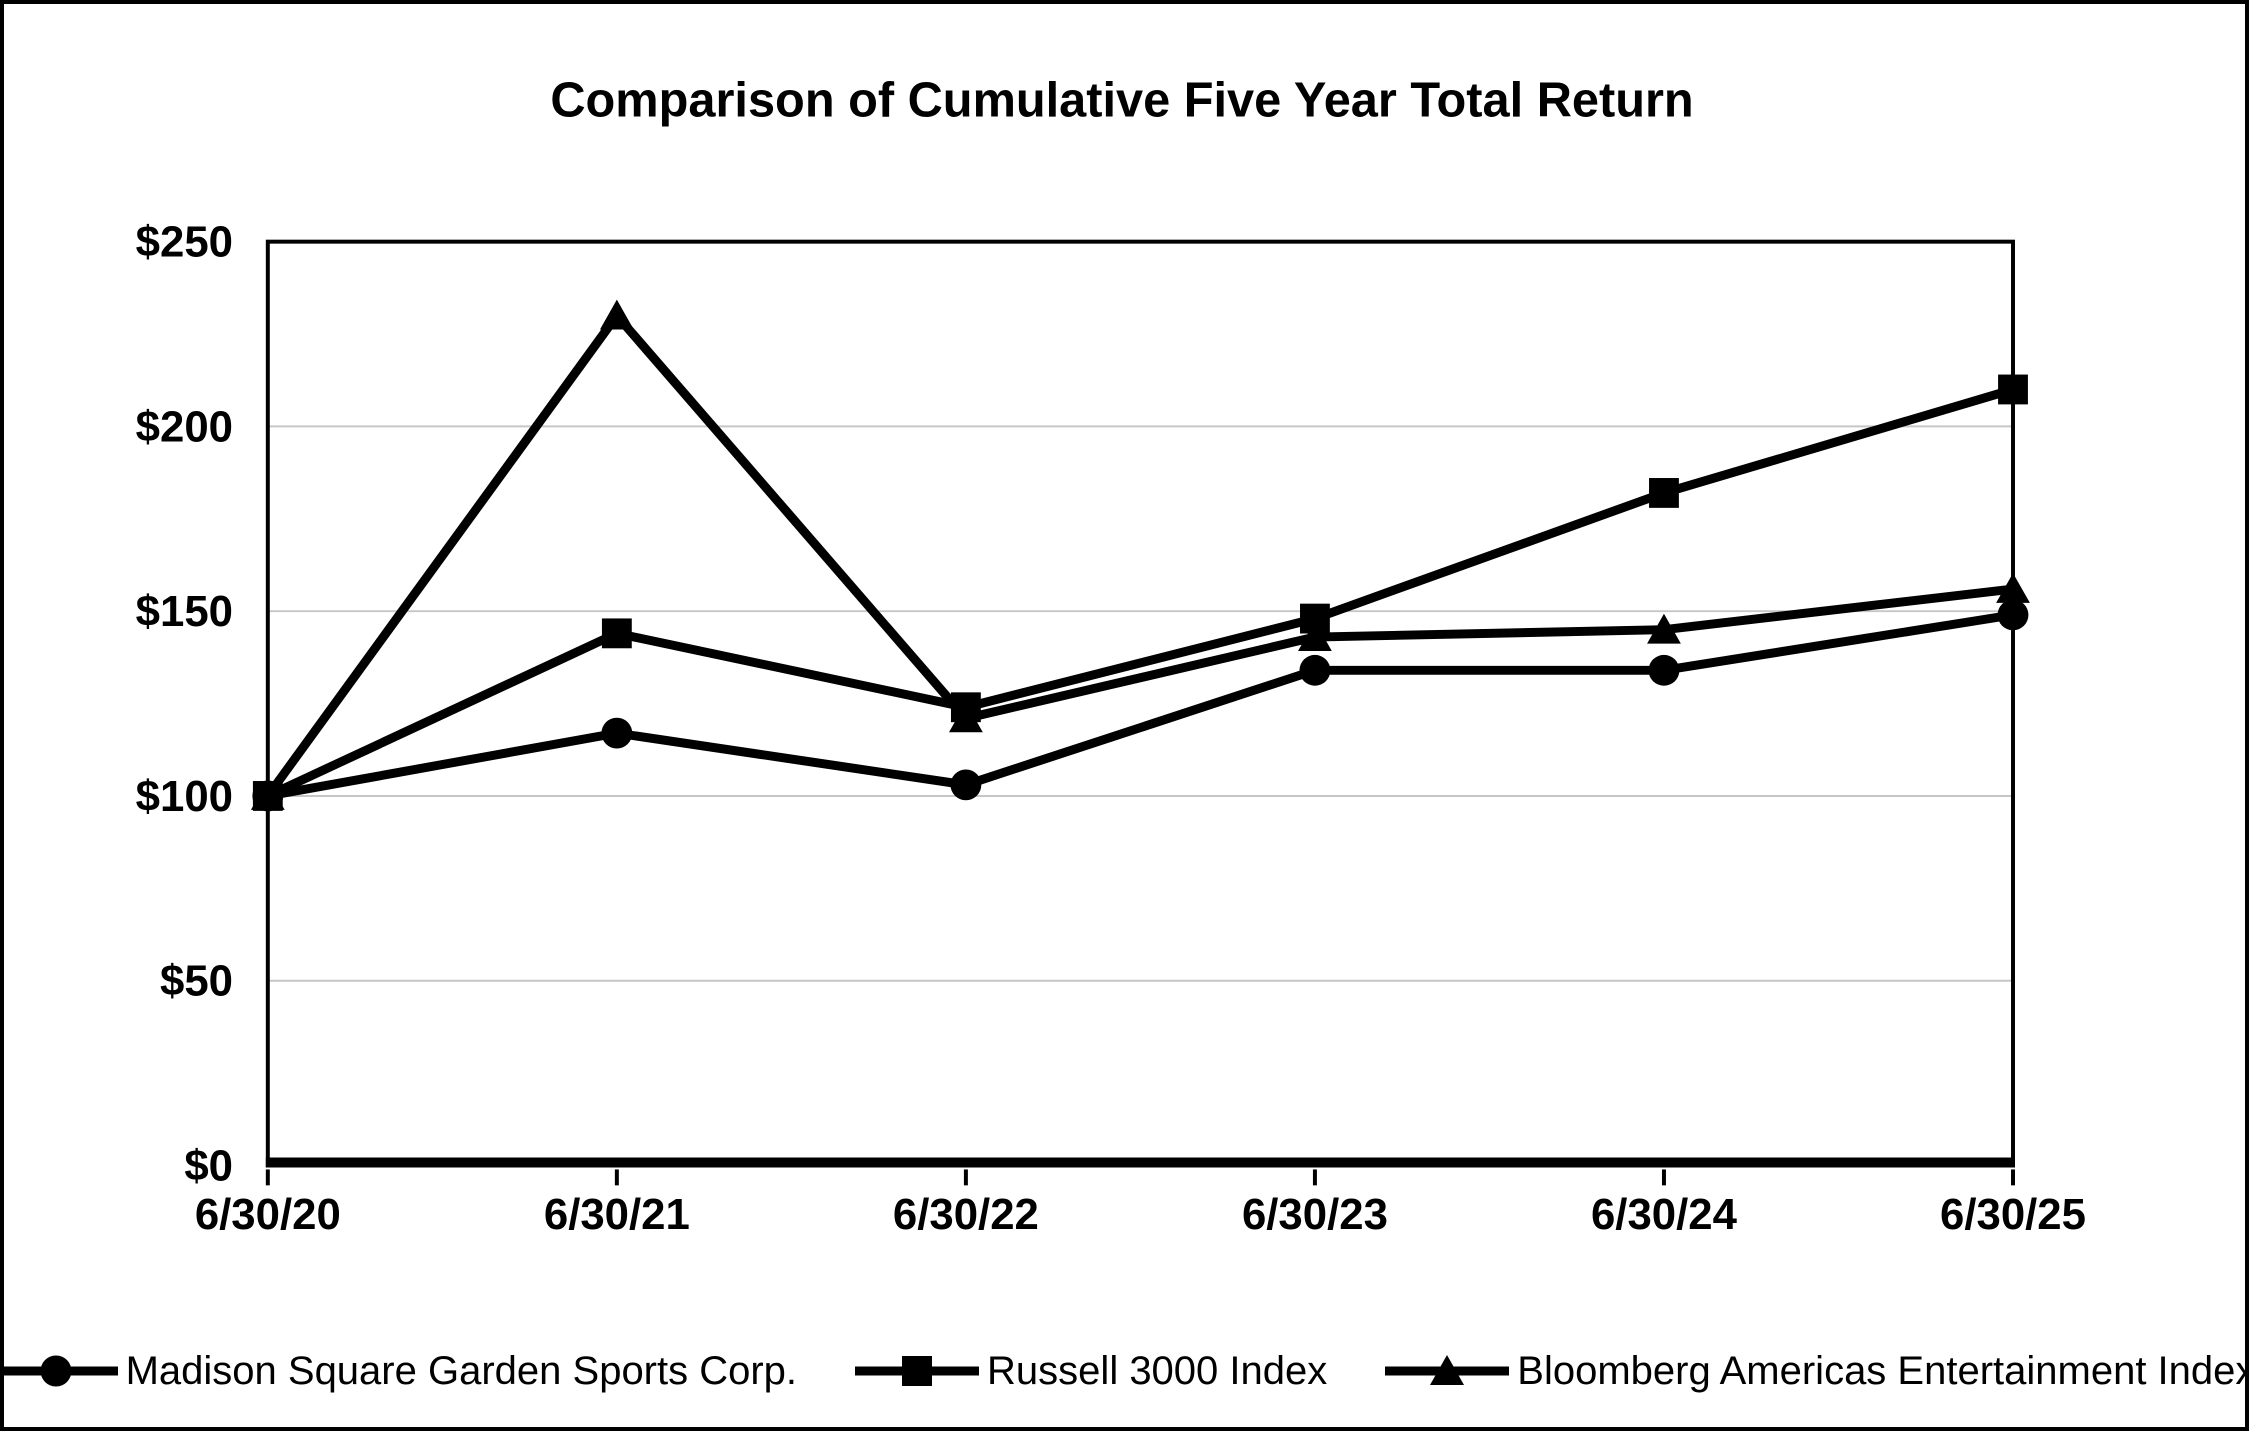  What do you see at coordinates (1140, 1171) in the screenshot?
I see `x-axis` at bounding box center [1140, 1171].